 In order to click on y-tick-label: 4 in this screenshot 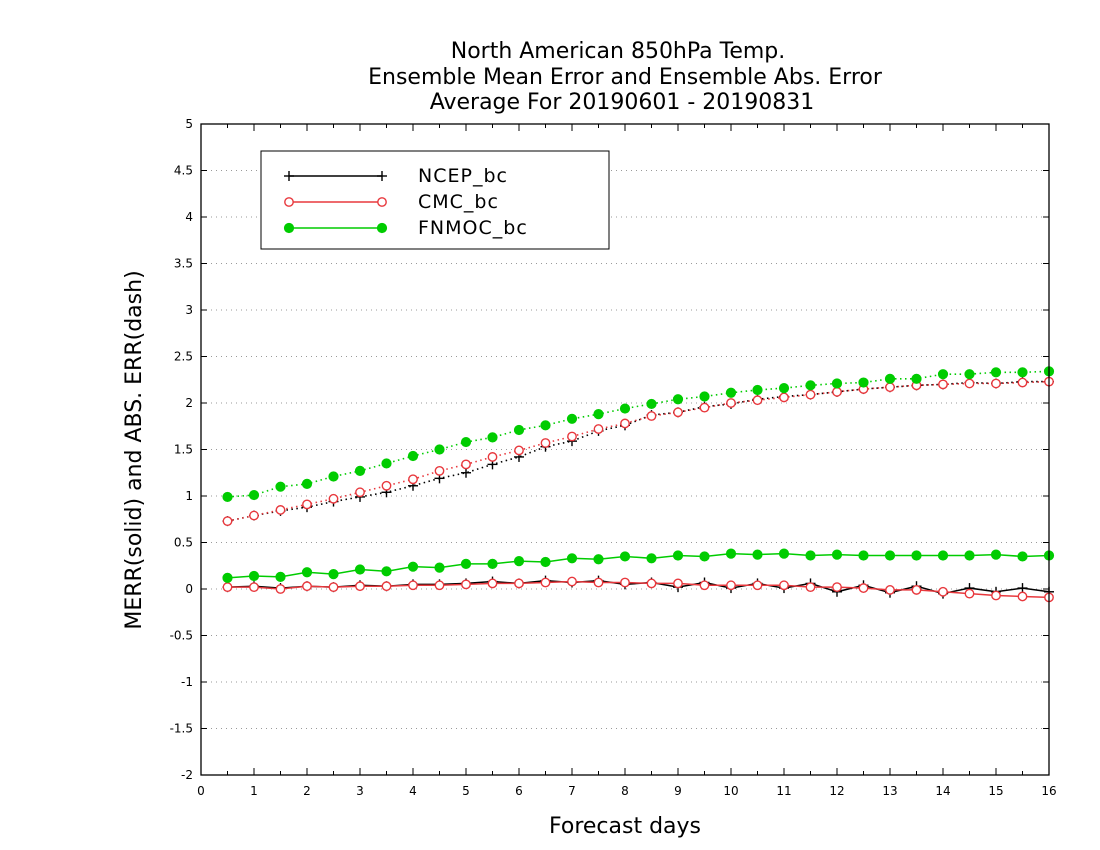, I will do `click(189, 217)`.